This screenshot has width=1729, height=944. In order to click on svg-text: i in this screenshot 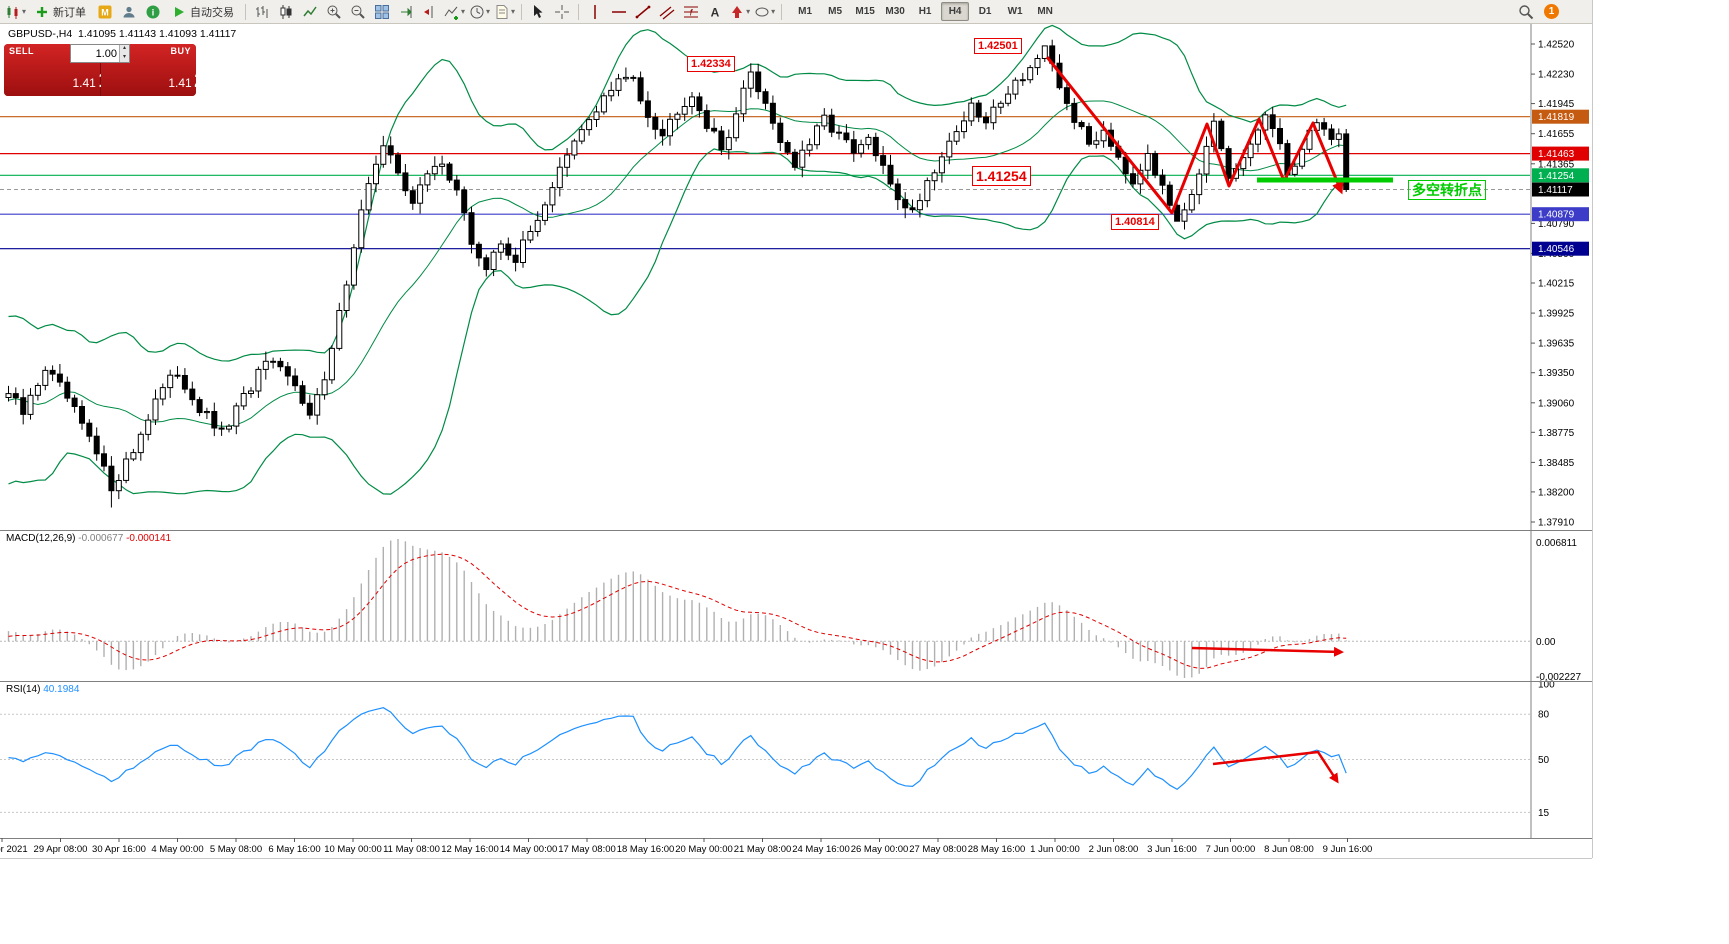, I will do `click(153, 12)`.